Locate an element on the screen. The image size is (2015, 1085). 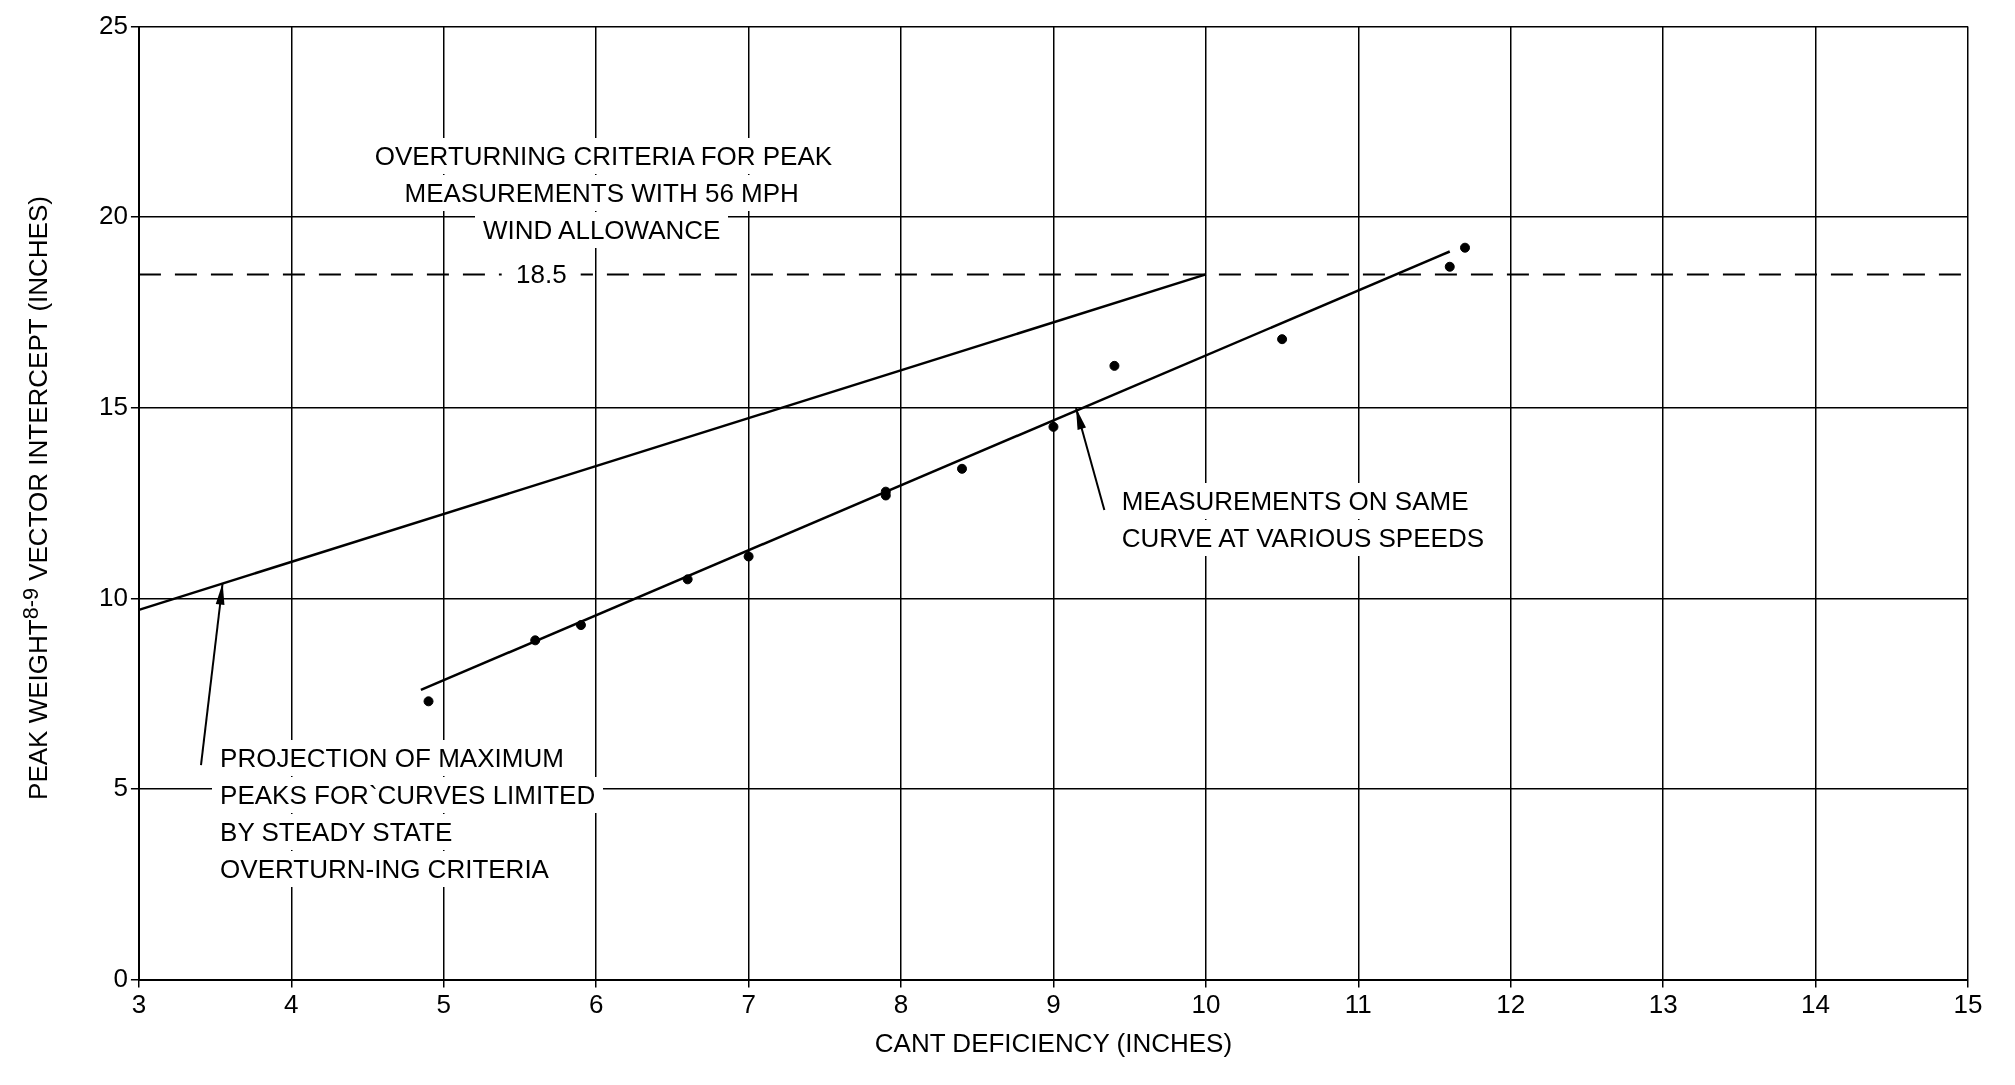
x-tick-label: 12 is located at coordinates (1511, 1004).